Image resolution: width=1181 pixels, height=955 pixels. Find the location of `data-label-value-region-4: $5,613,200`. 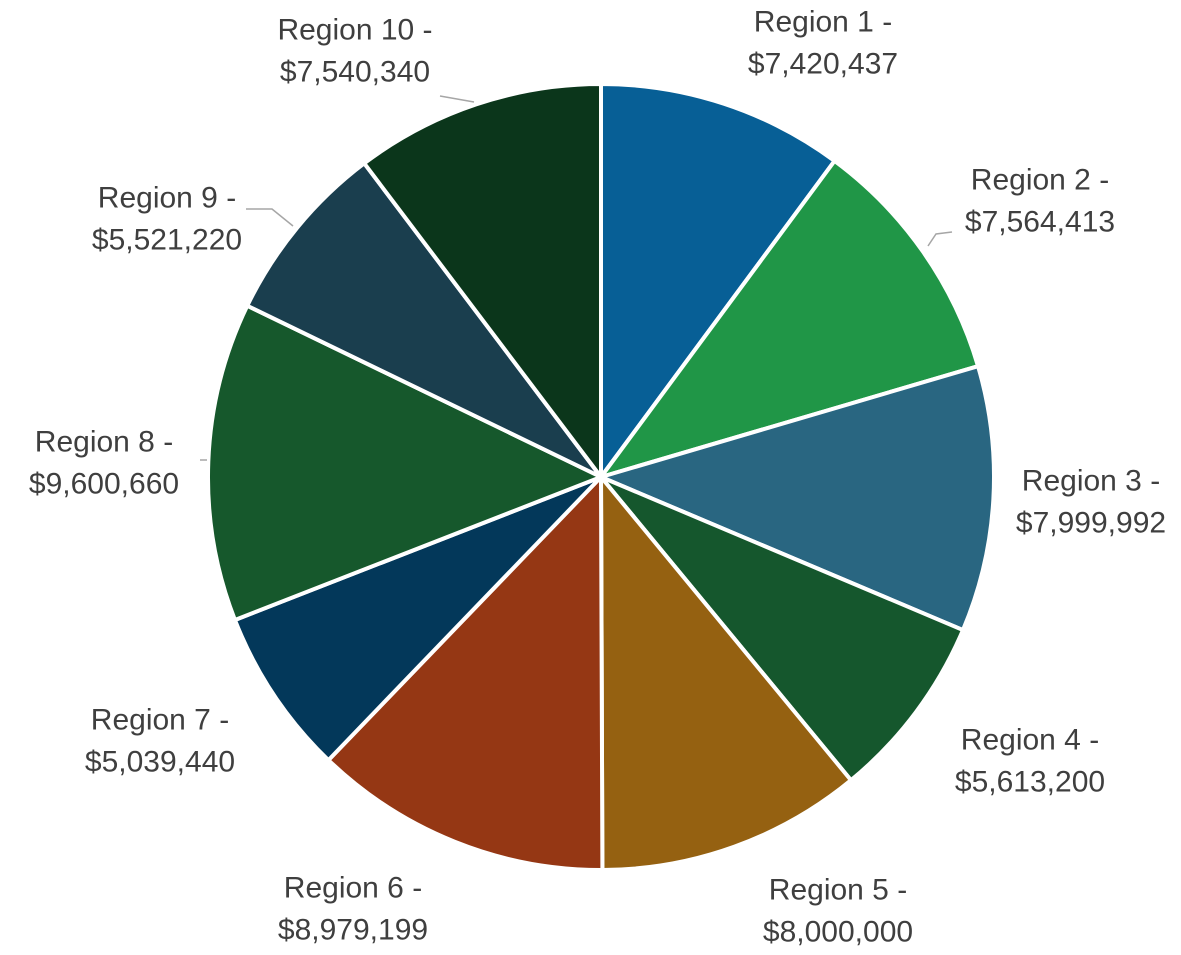

data-label-value-region-4: $5,613,200 is located at coordinates (1030, 782).